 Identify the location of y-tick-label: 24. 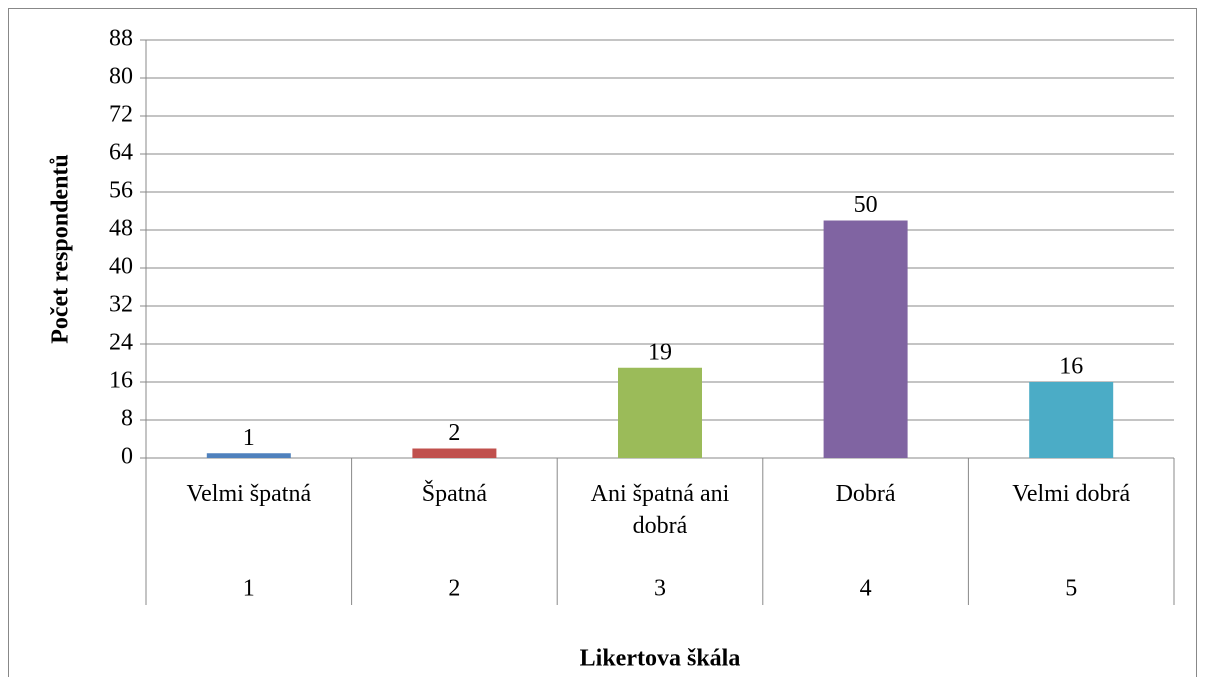
(121, 343).